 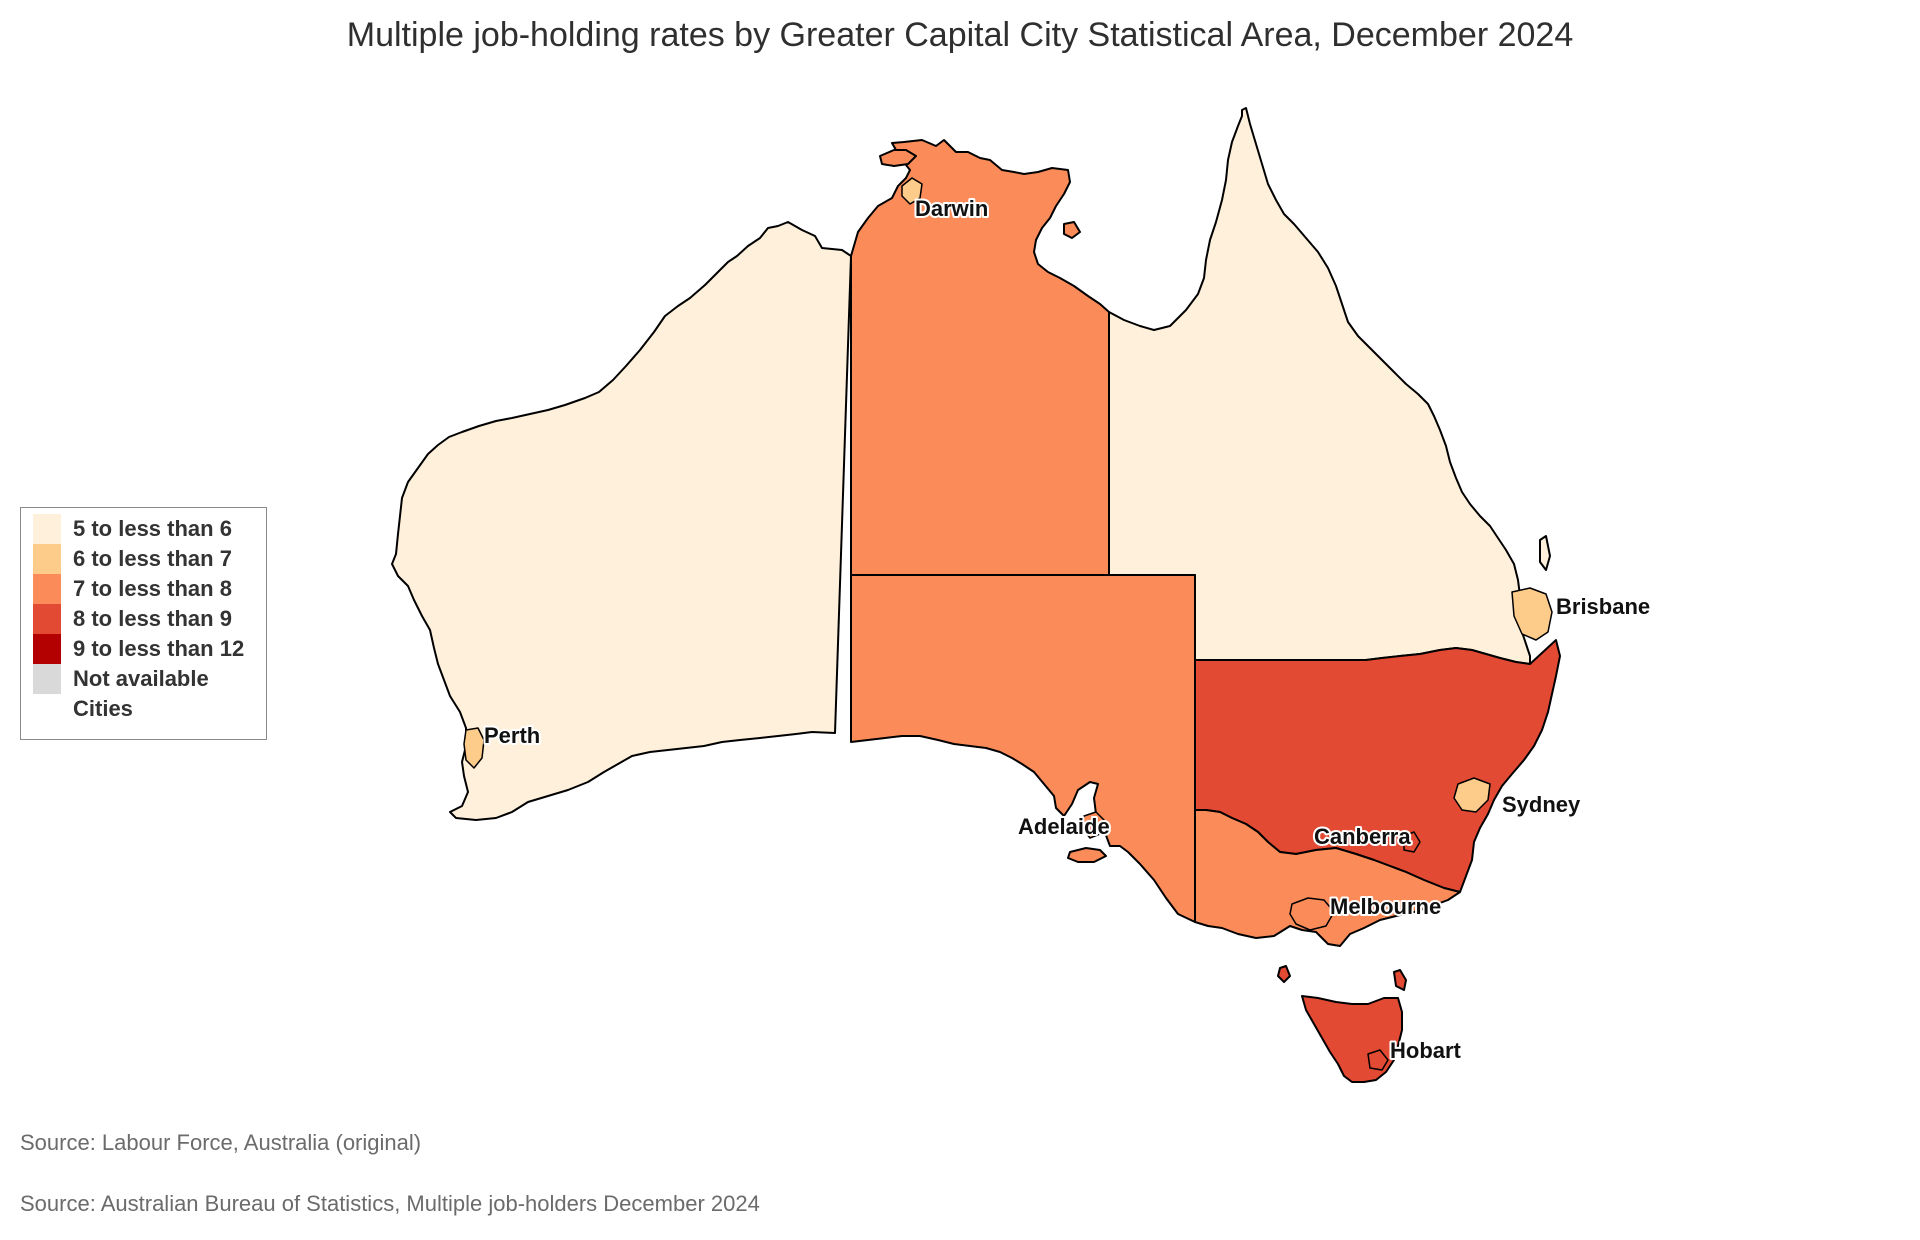 I want to click on city-label-canberra: Canberra, so click(x=1362, y=836).